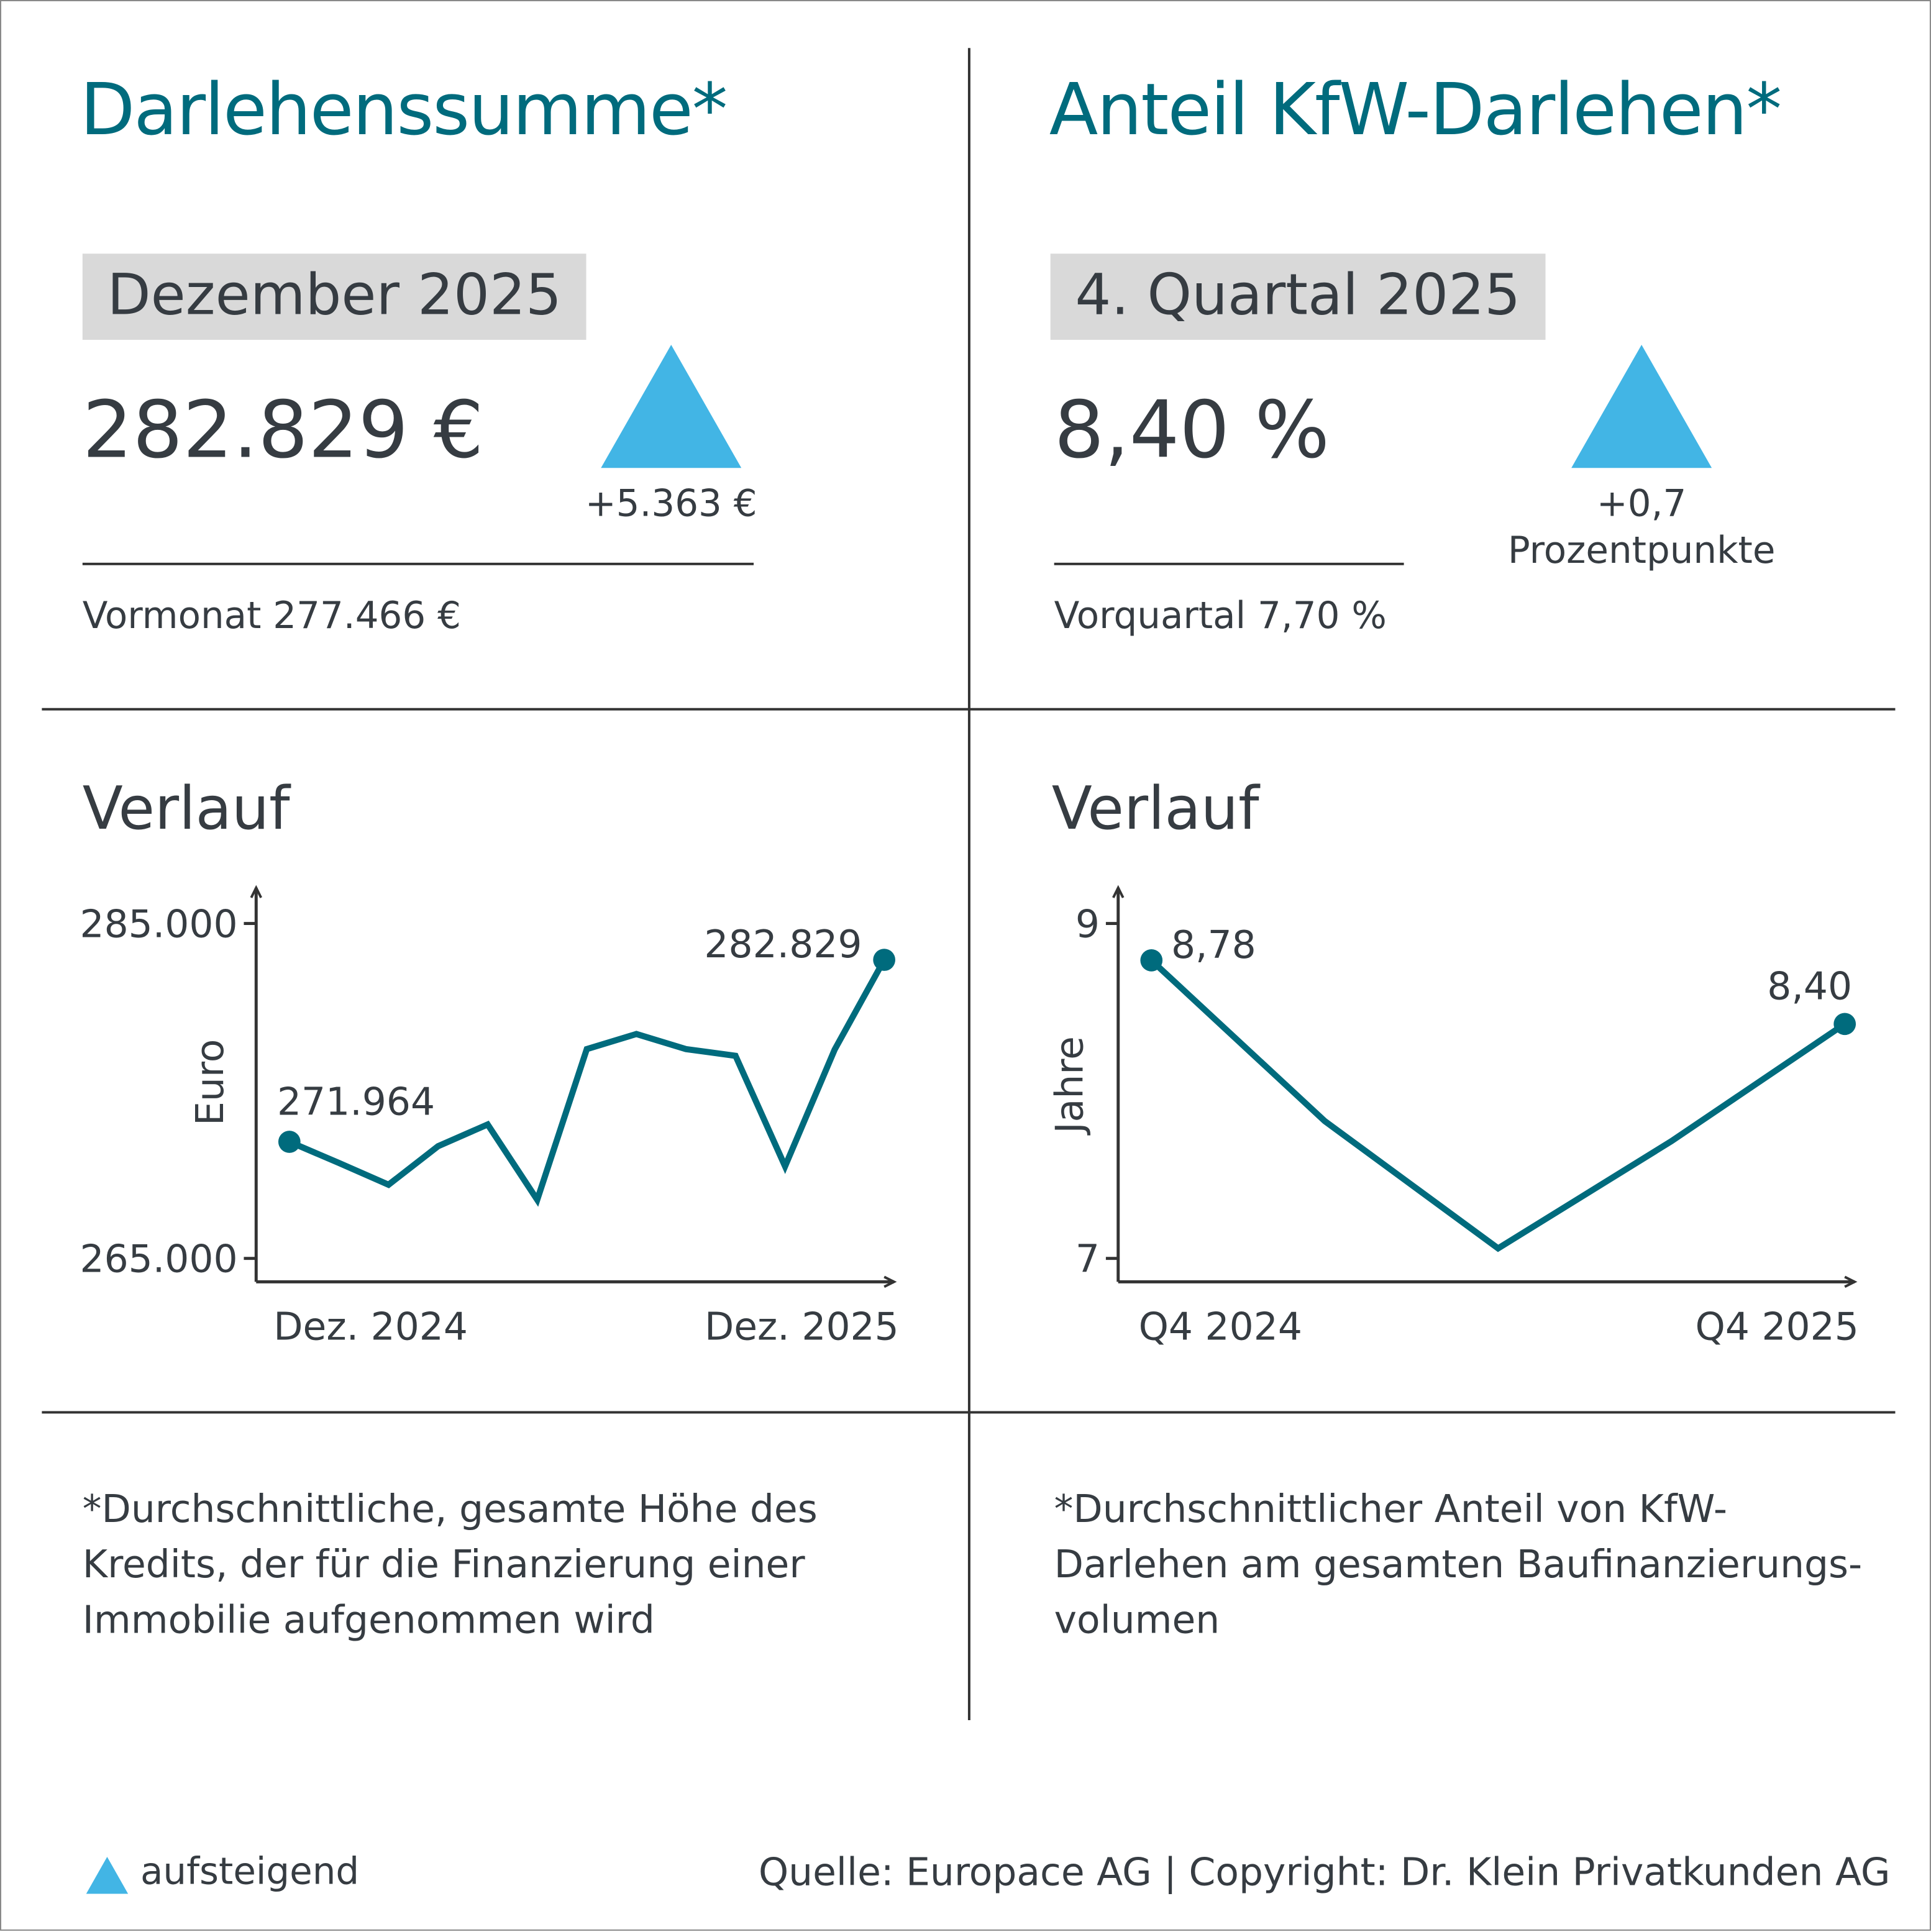 This screenshot has height=1932, width=1931. I want to click on right-value: 8,40 %, so click(1192, 431).